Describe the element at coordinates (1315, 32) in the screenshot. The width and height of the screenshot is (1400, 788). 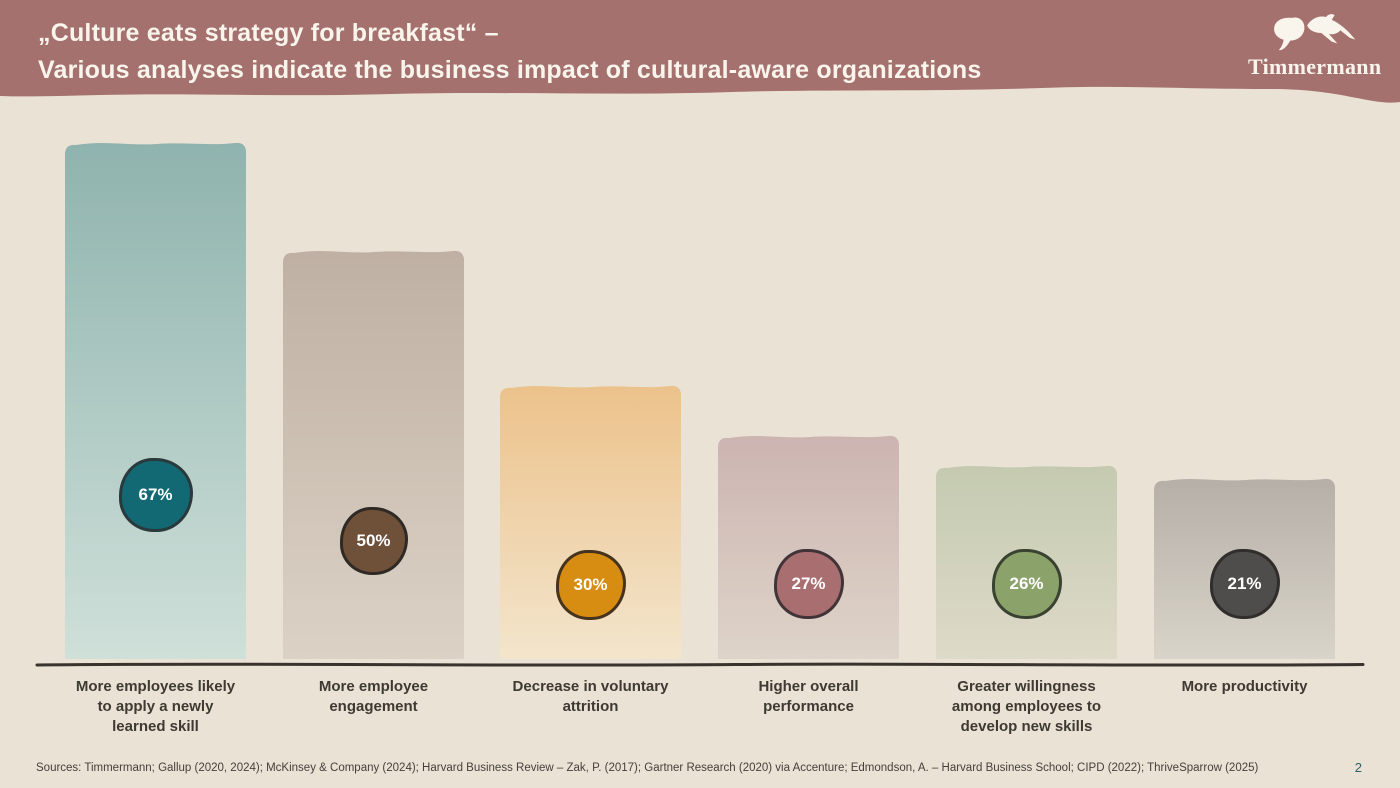
I see `cheetah-icon` at that location.